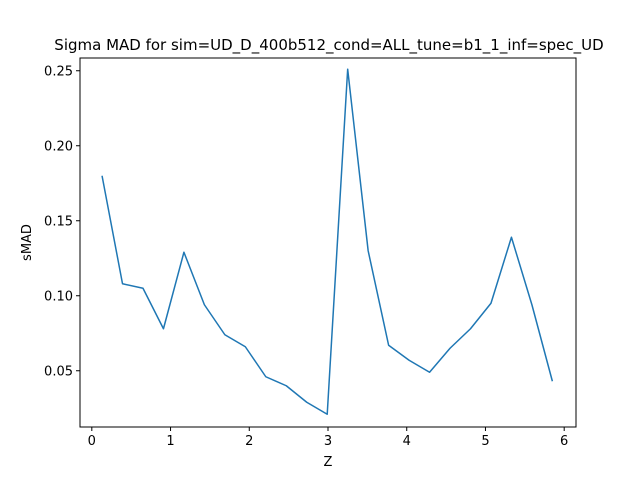  I want to click on x-tick-label: 0, so click(92, 441).